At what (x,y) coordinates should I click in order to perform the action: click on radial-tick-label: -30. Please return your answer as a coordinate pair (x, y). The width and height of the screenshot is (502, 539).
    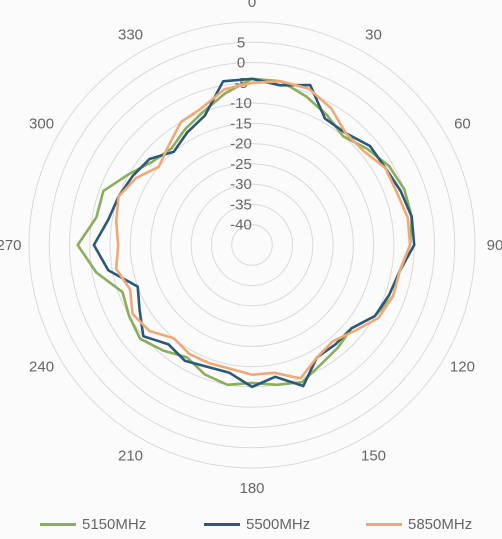
    Looking at the image, I should click on (241, 184).